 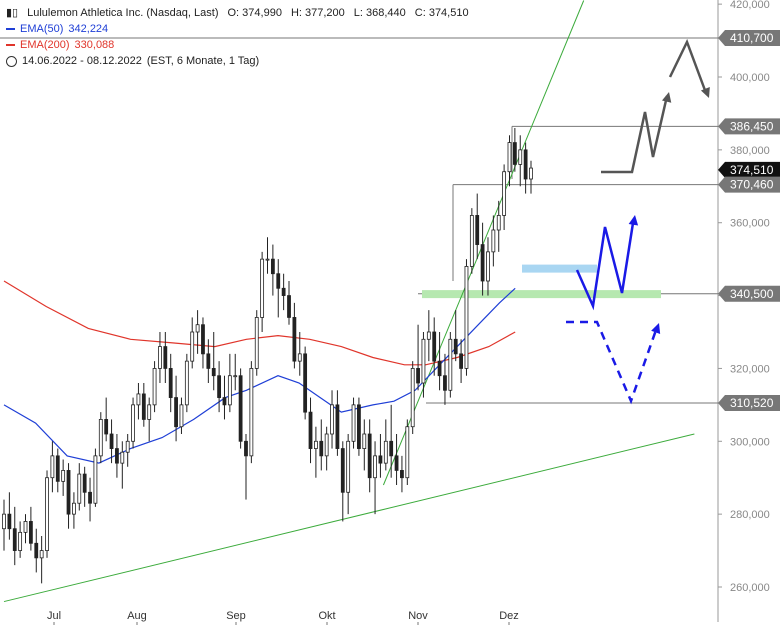 What do you see at coordinates (239, 45) in the screenshot?
I see `legend-ema200: EMA(200) 330,088` at bounding box center [239, 45].